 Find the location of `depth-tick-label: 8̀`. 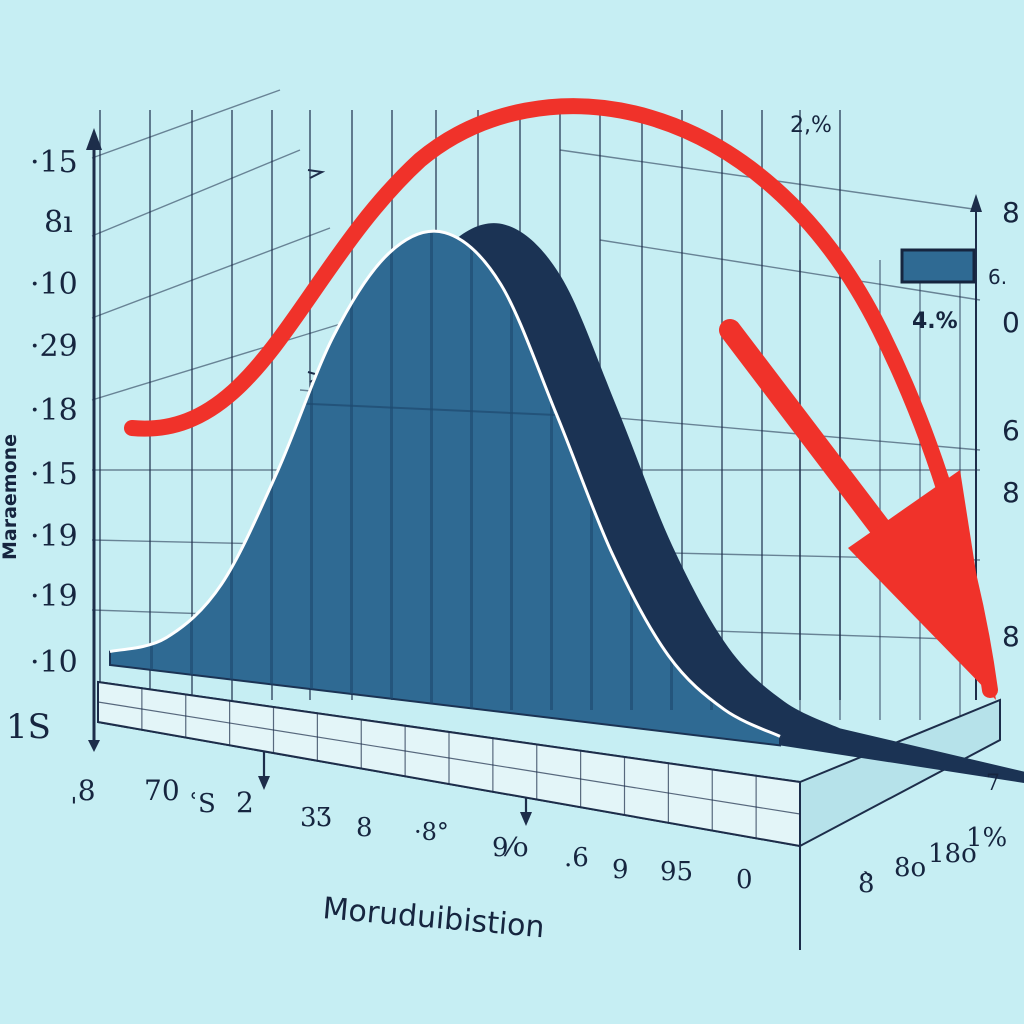

depth-tick-label: 8̀ is located at coordinates (866, 884).